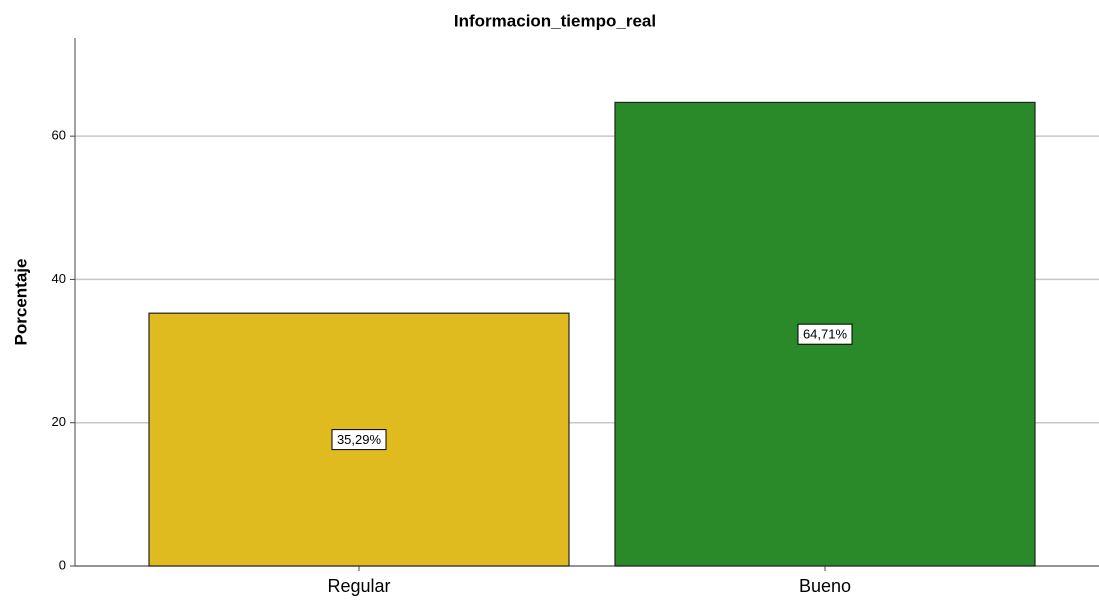 This screenshot has height=600, width=1099. Describe the element at coordinates (59, 135) in the screenshot. I see `y-tick-label: 60` at that location.